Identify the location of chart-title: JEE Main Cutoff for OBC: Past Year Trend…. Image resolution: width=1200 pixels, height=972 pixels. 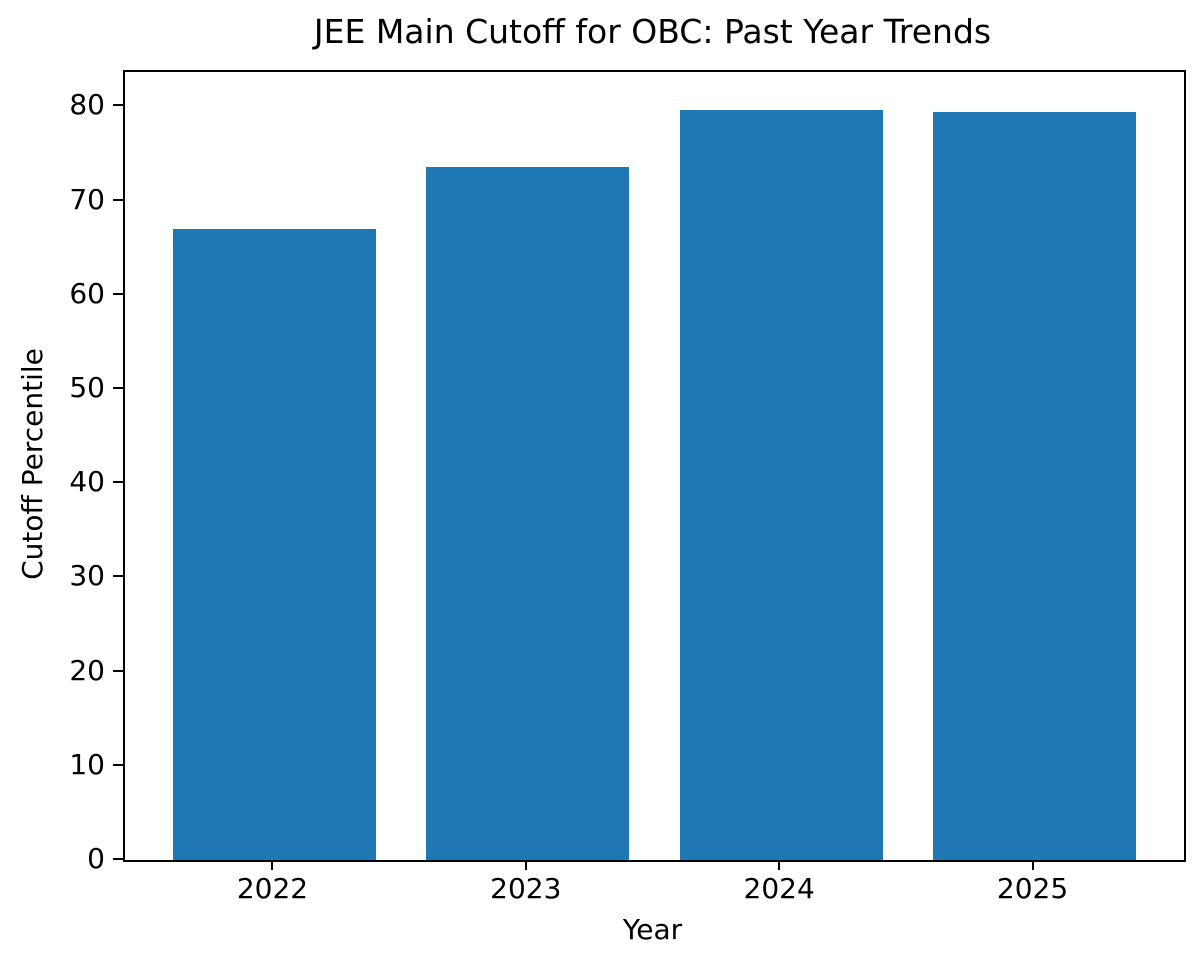
(652, 31).